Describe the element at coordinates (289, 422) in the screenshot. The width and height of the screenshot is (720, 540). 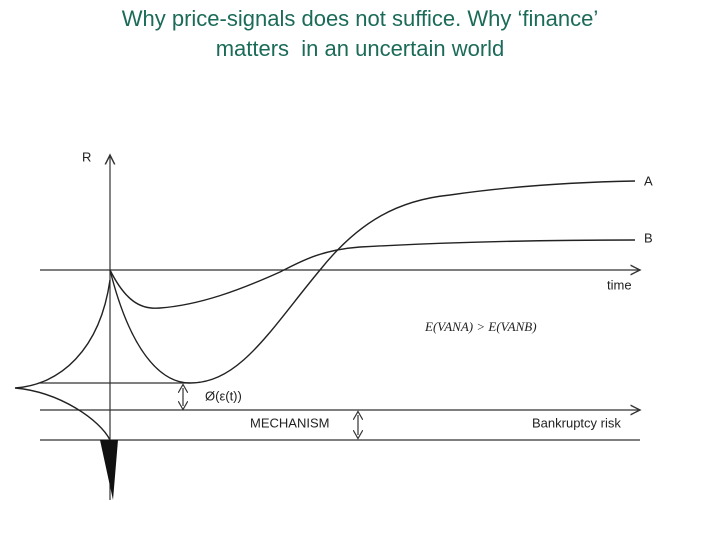
I see `mechanism-label: MECHANISM` at that location.